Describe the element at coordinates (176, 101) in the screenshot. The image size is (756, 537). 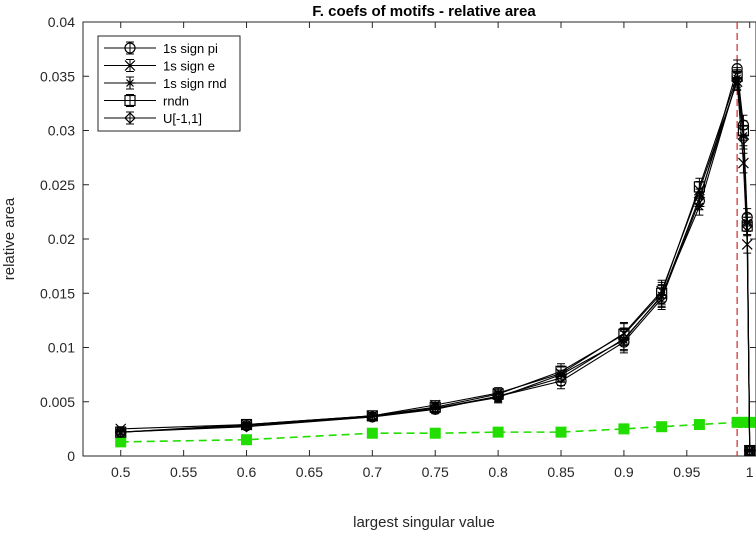
I see `legend-label: rndn` at that location.